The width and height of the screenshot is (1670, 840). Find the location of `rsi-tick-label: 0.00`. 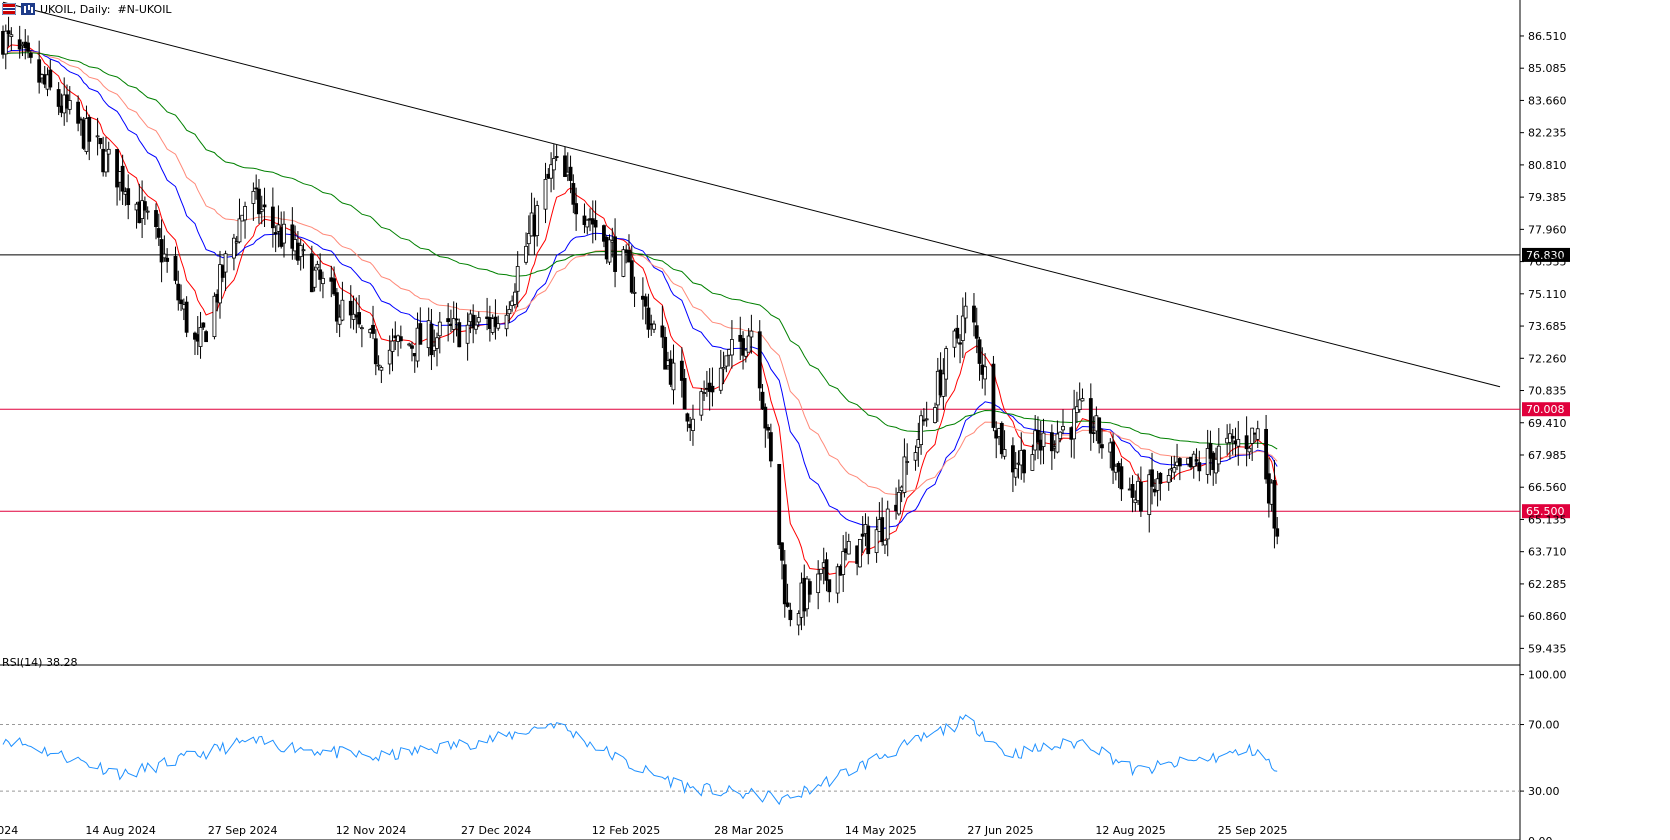

rsi-tick-label: 0.00 is located at coordinates (1540, 837).